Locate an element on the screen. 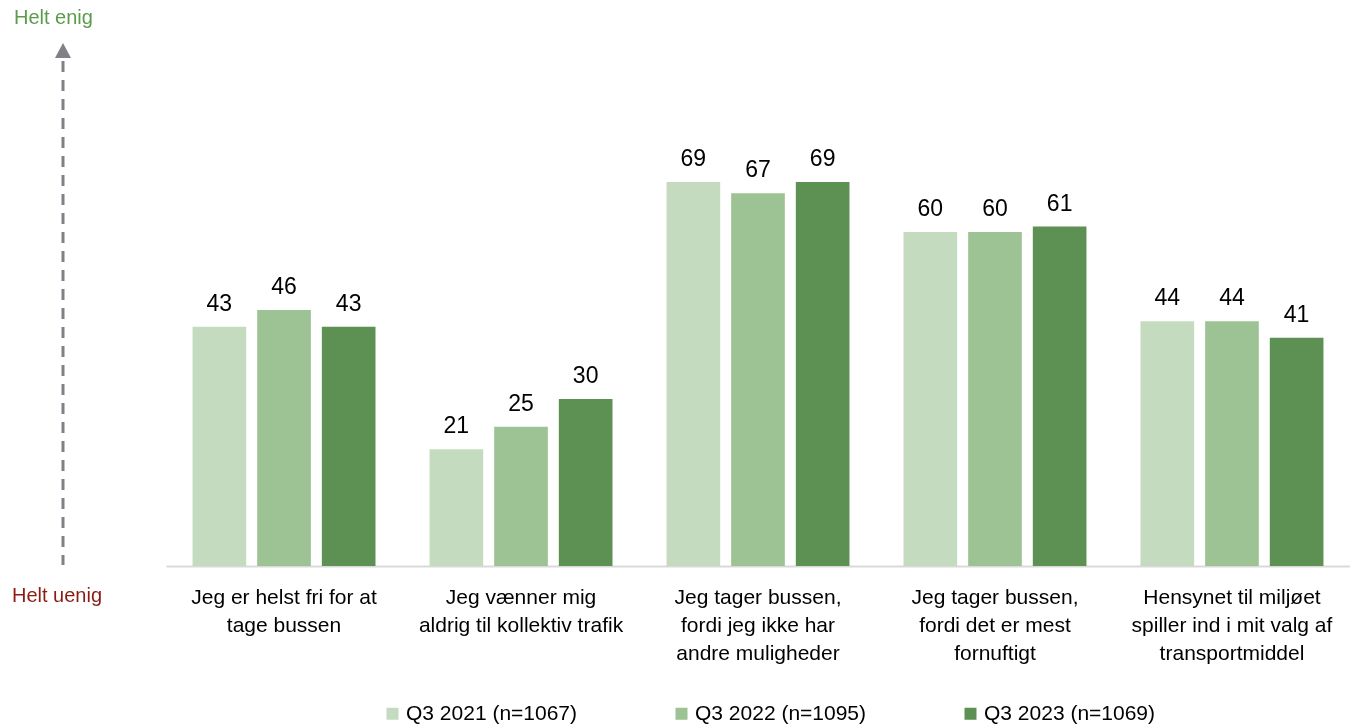 The height and width of the screenshot is (726, 1350). data-label: 41 is located at coordinates (1296, 313).